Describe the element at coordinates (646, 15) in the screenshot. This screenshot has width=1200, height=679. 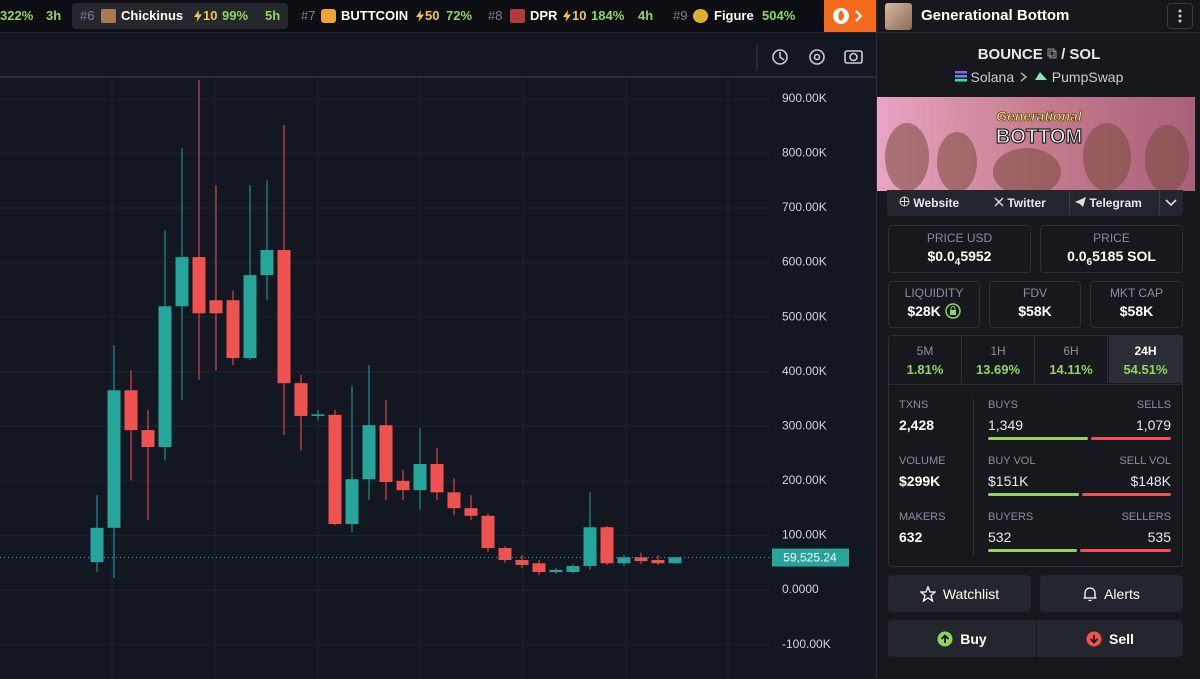
I see `ticker-age: 4h` at that location.